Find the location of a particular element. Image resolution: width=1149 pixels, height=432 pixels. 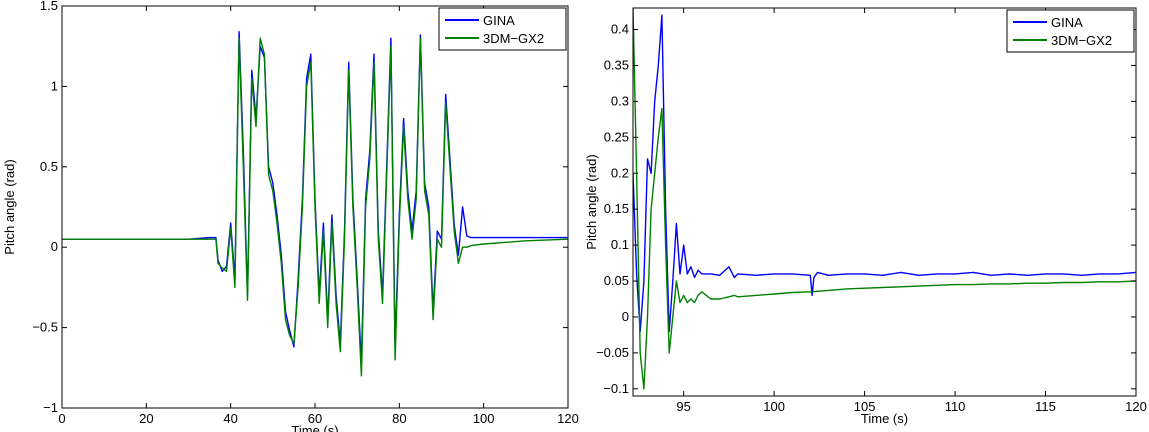

x-tick-label: 20 is located at coordinates (146, 418).